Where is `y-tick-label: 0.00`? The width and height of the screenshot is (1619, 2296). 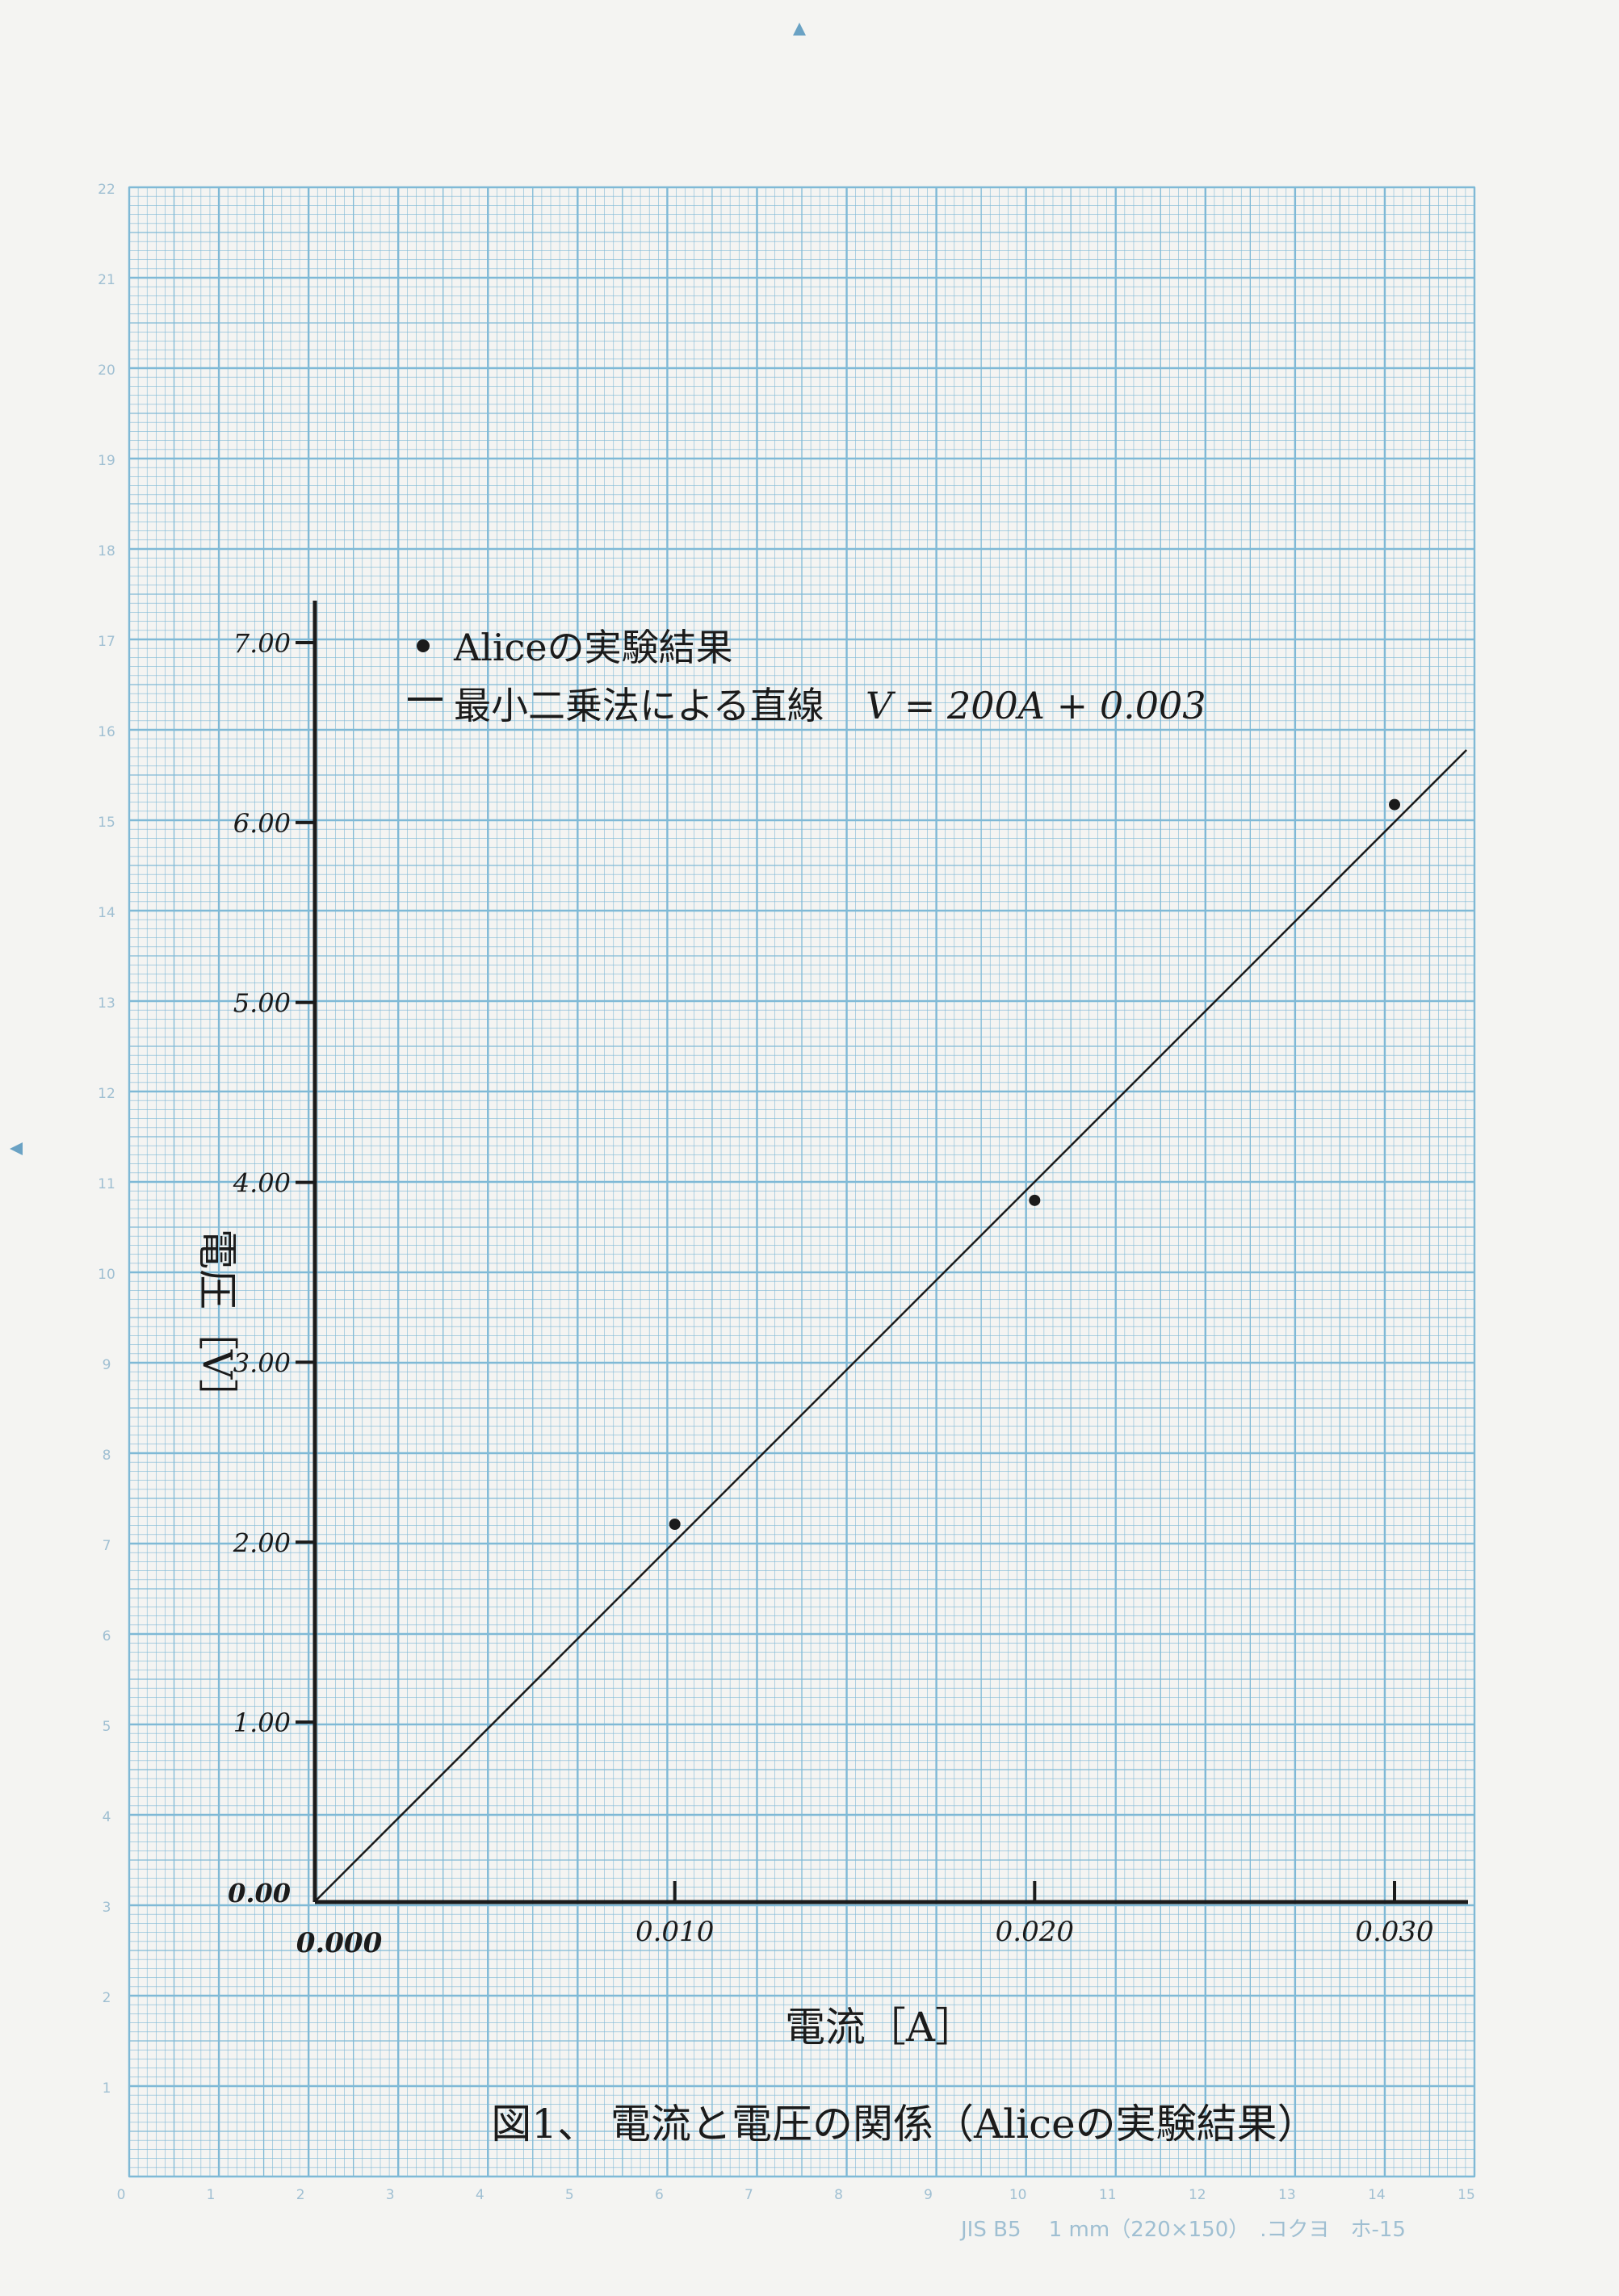
y-tick-label: 0.00 is located at coordinates (260, 1893).